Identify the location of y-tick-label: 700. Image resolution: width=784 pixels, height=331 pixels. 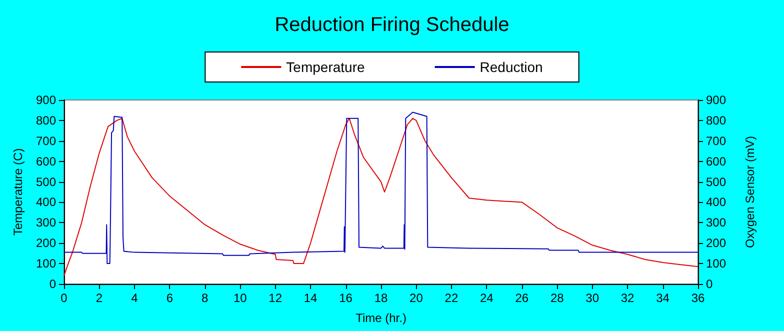
(46, 141).